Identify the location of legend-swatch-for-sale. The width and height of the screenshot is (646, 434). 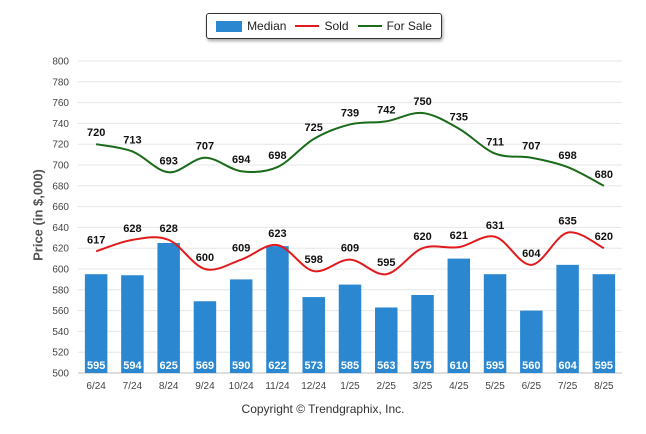
(369, 26).